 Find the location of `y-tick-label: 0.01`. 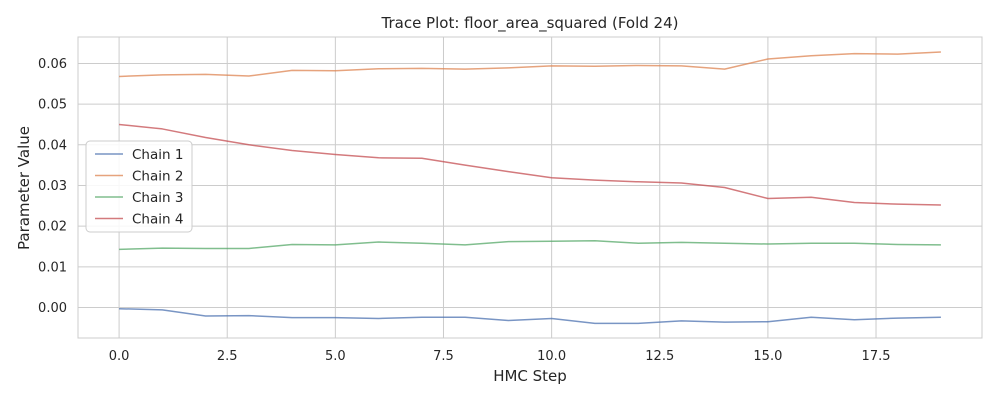

y-tick-label: 0.01 is located at coordinates (52, 267).